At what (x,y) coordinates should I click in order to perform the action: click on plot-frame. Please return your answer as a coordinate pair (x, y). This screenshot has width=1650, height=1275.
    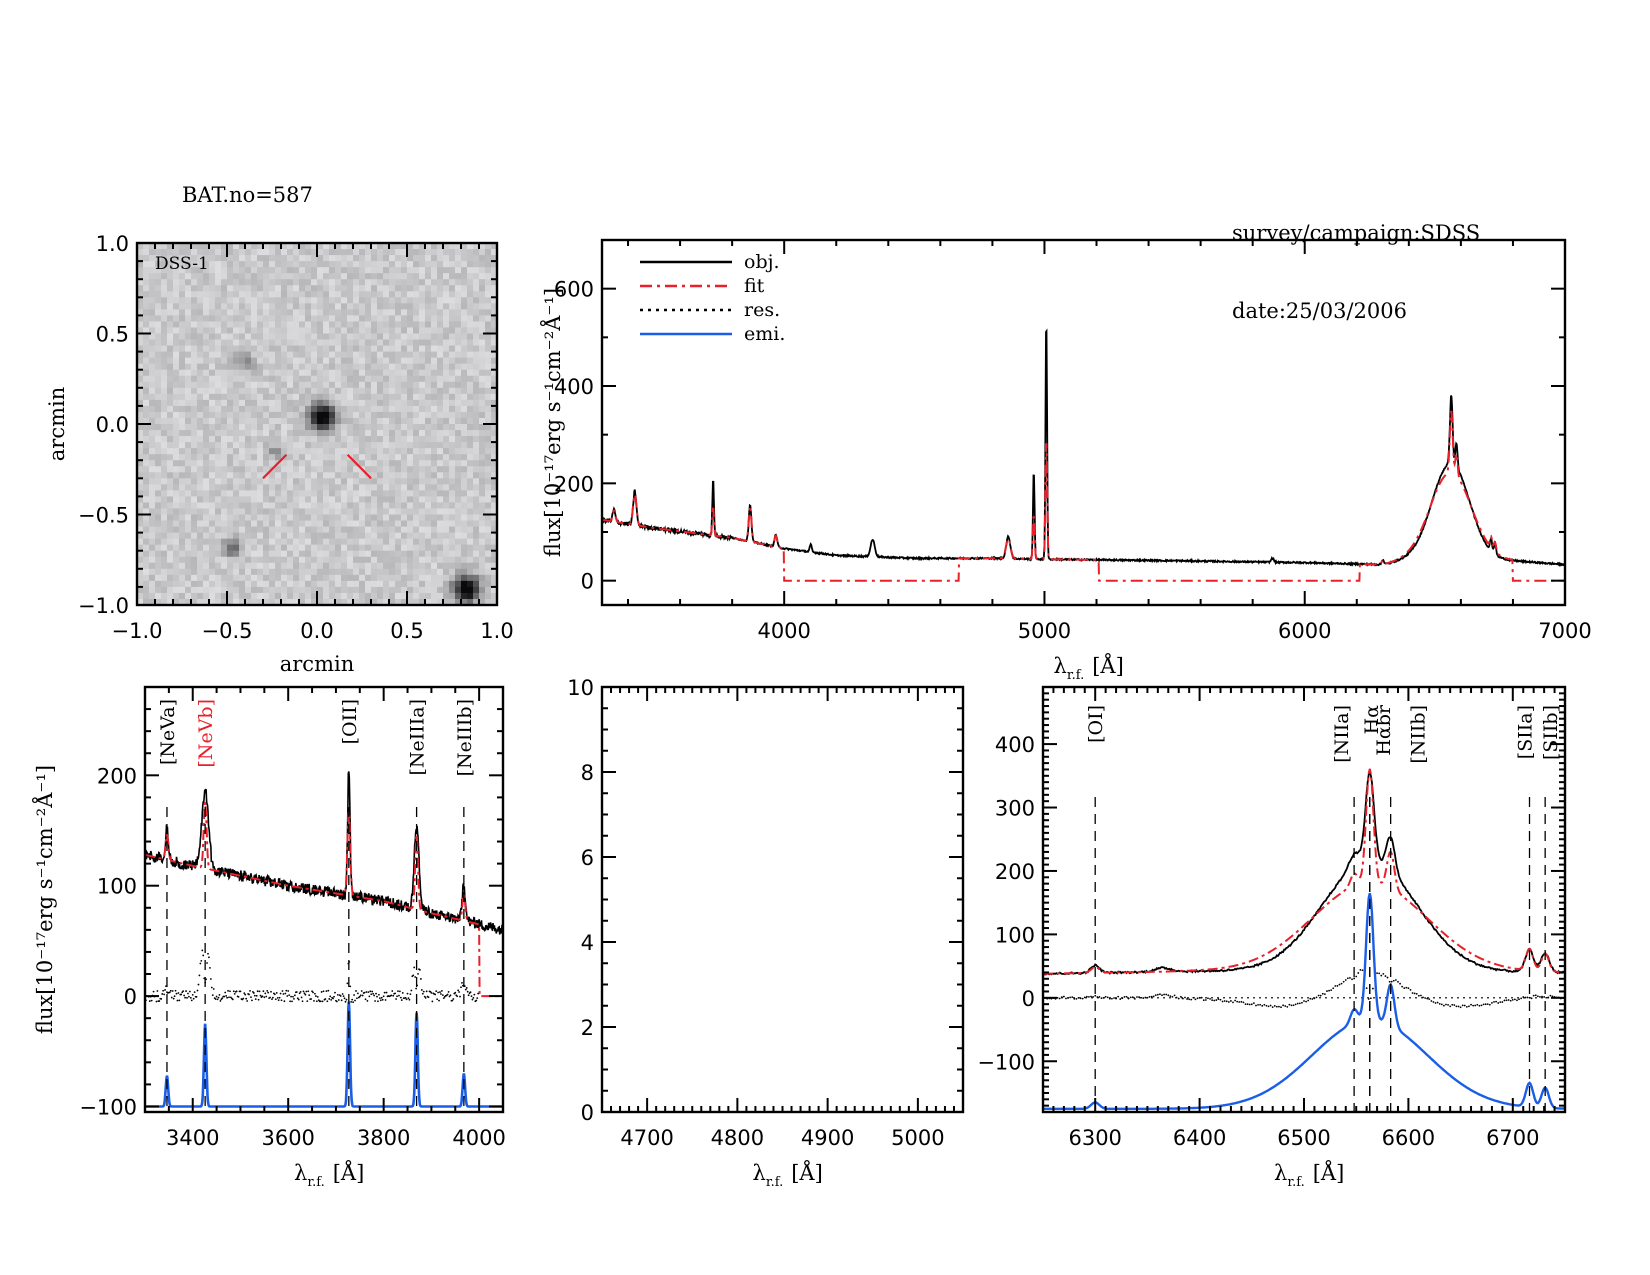
    Looking at the image, I should click on (1304, 899).